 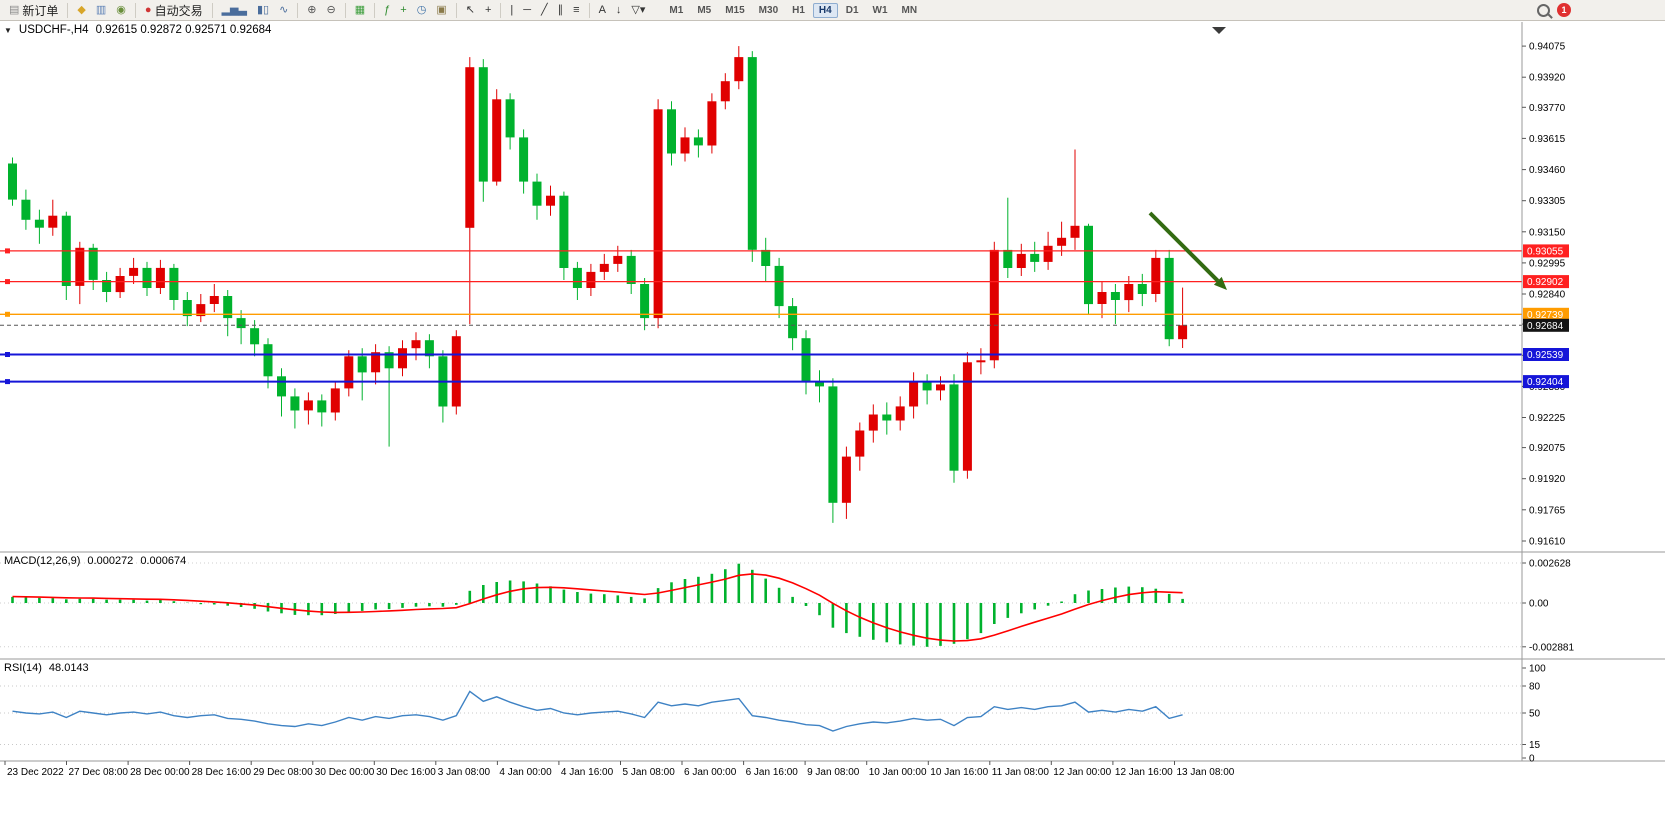 I want to click on macd-label: MACD(12,26,9) 0.000272 0.000674, so click(x=95, y=561).